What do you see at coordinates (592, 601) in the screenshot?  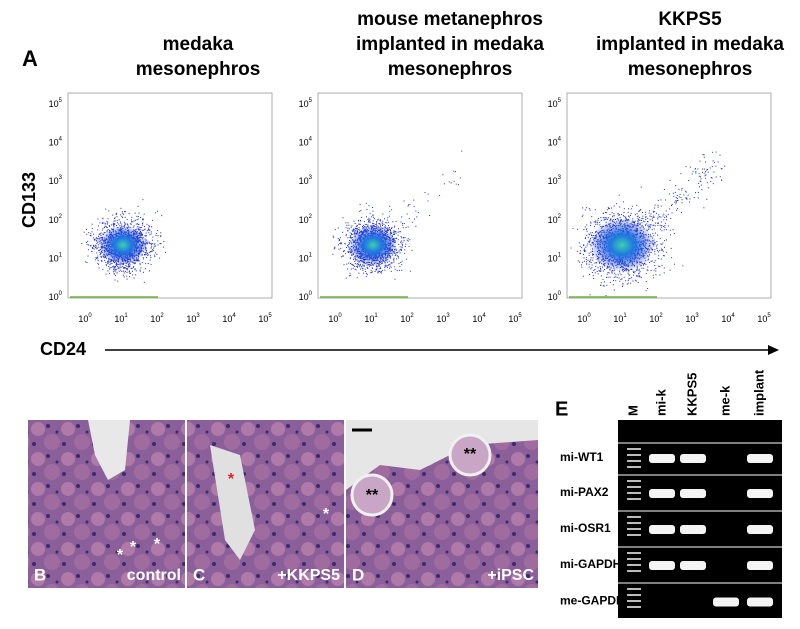 I see `row-label: me-GAPDH` at bounding box center [592, 601].